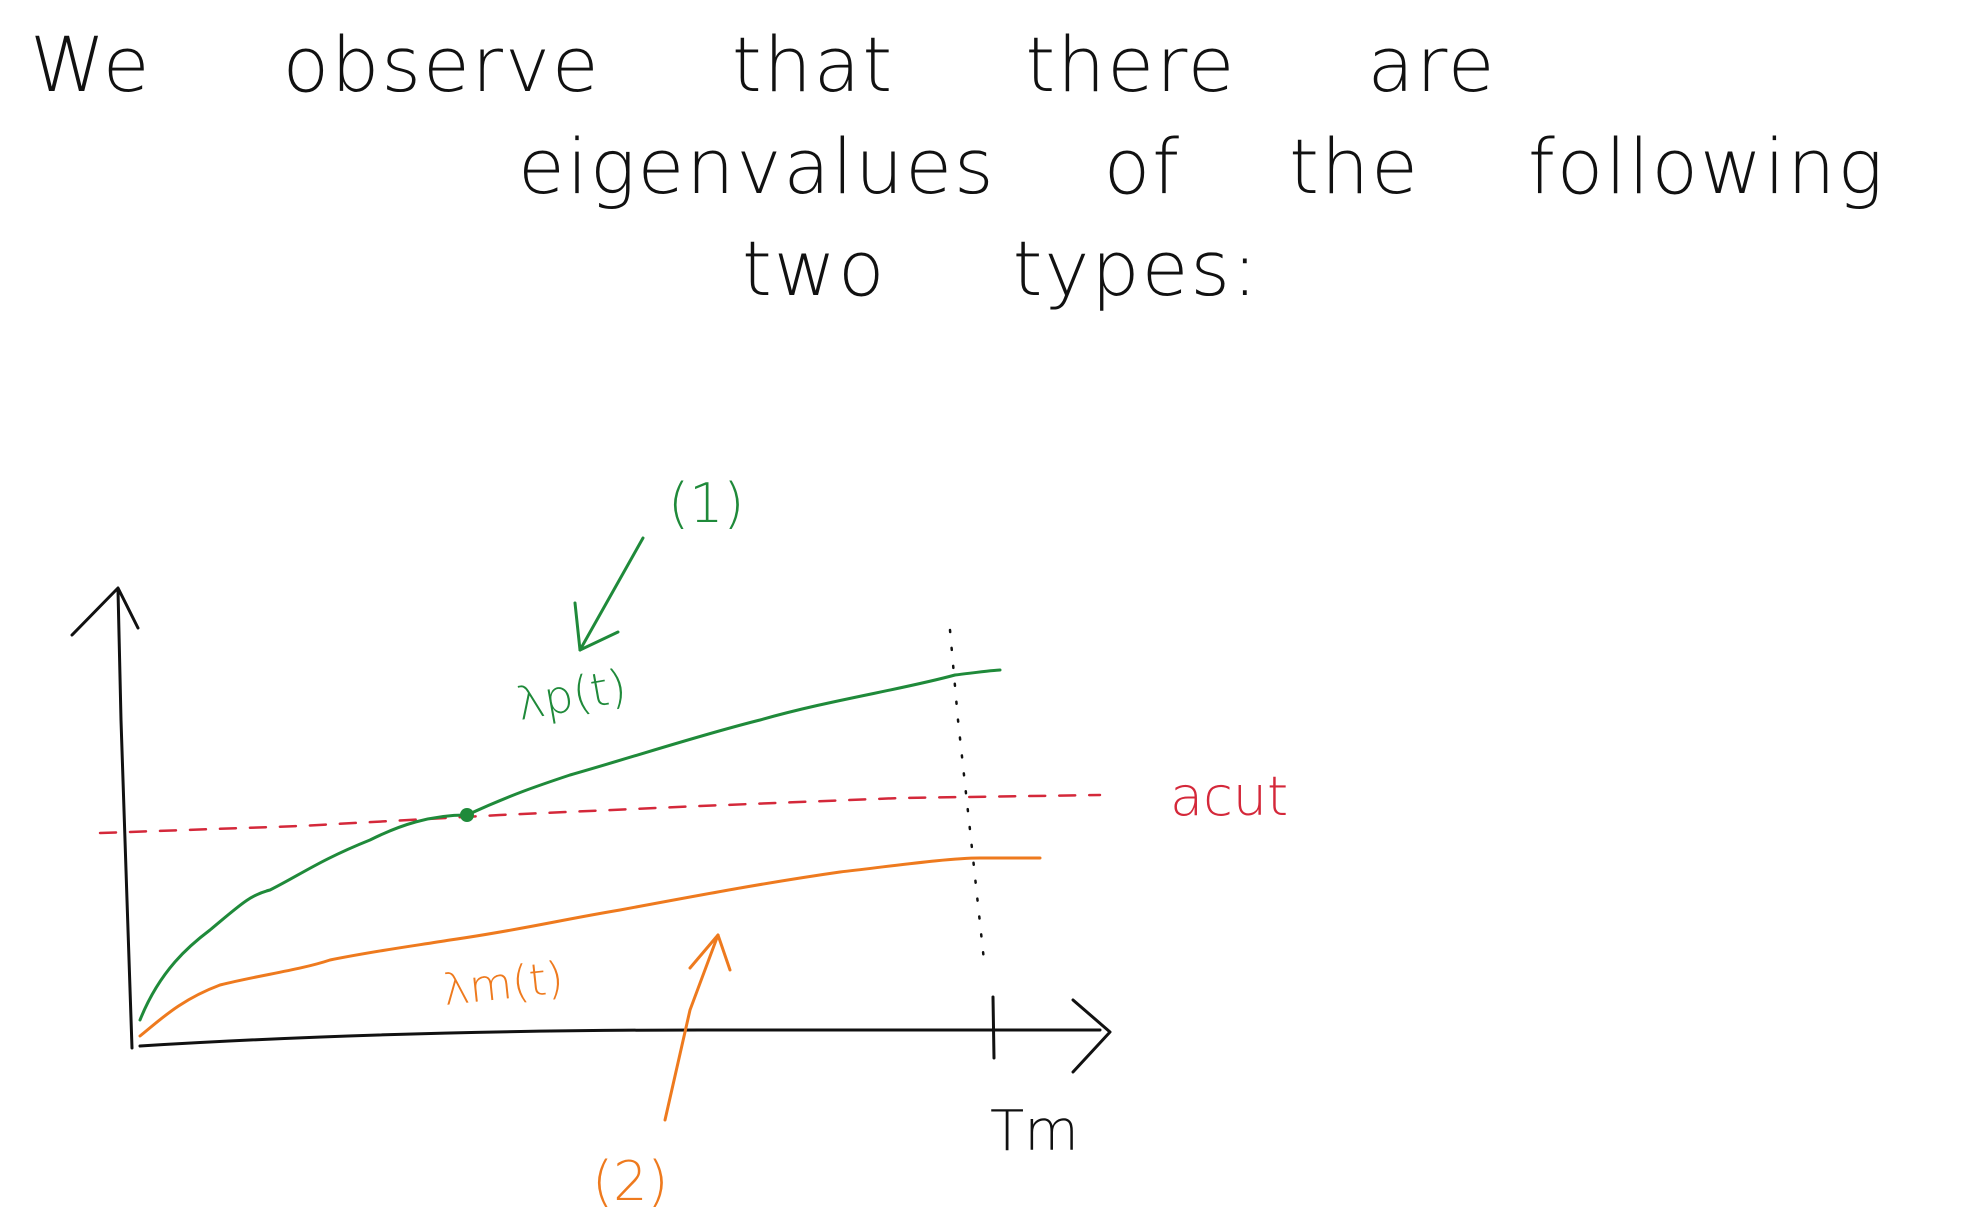  What do you see at coordinates (105, 611) in the screenshot?
I see `y-axis-arrowhead` at bounding box center [105, 611].